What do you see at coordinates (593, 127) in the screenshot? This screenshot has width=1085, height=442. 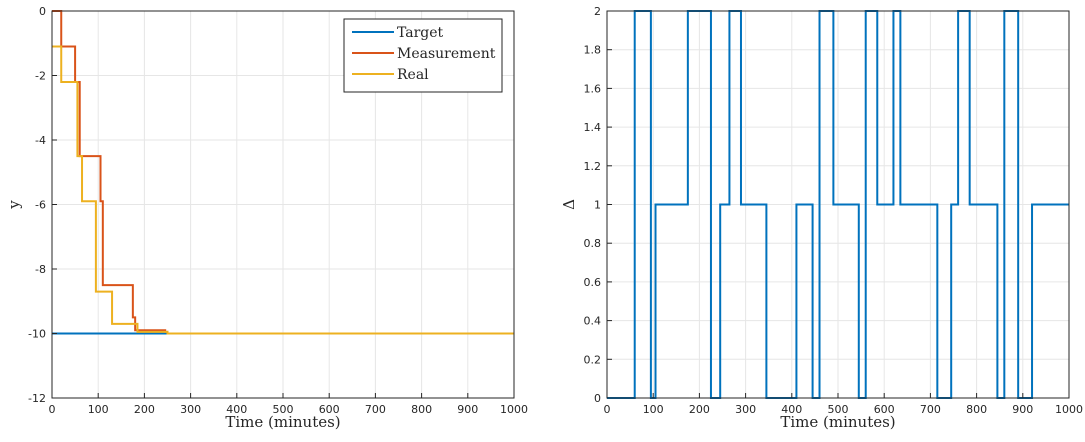 I see `right-y-tick-label: 1.4` at bounding box center [593, 127].